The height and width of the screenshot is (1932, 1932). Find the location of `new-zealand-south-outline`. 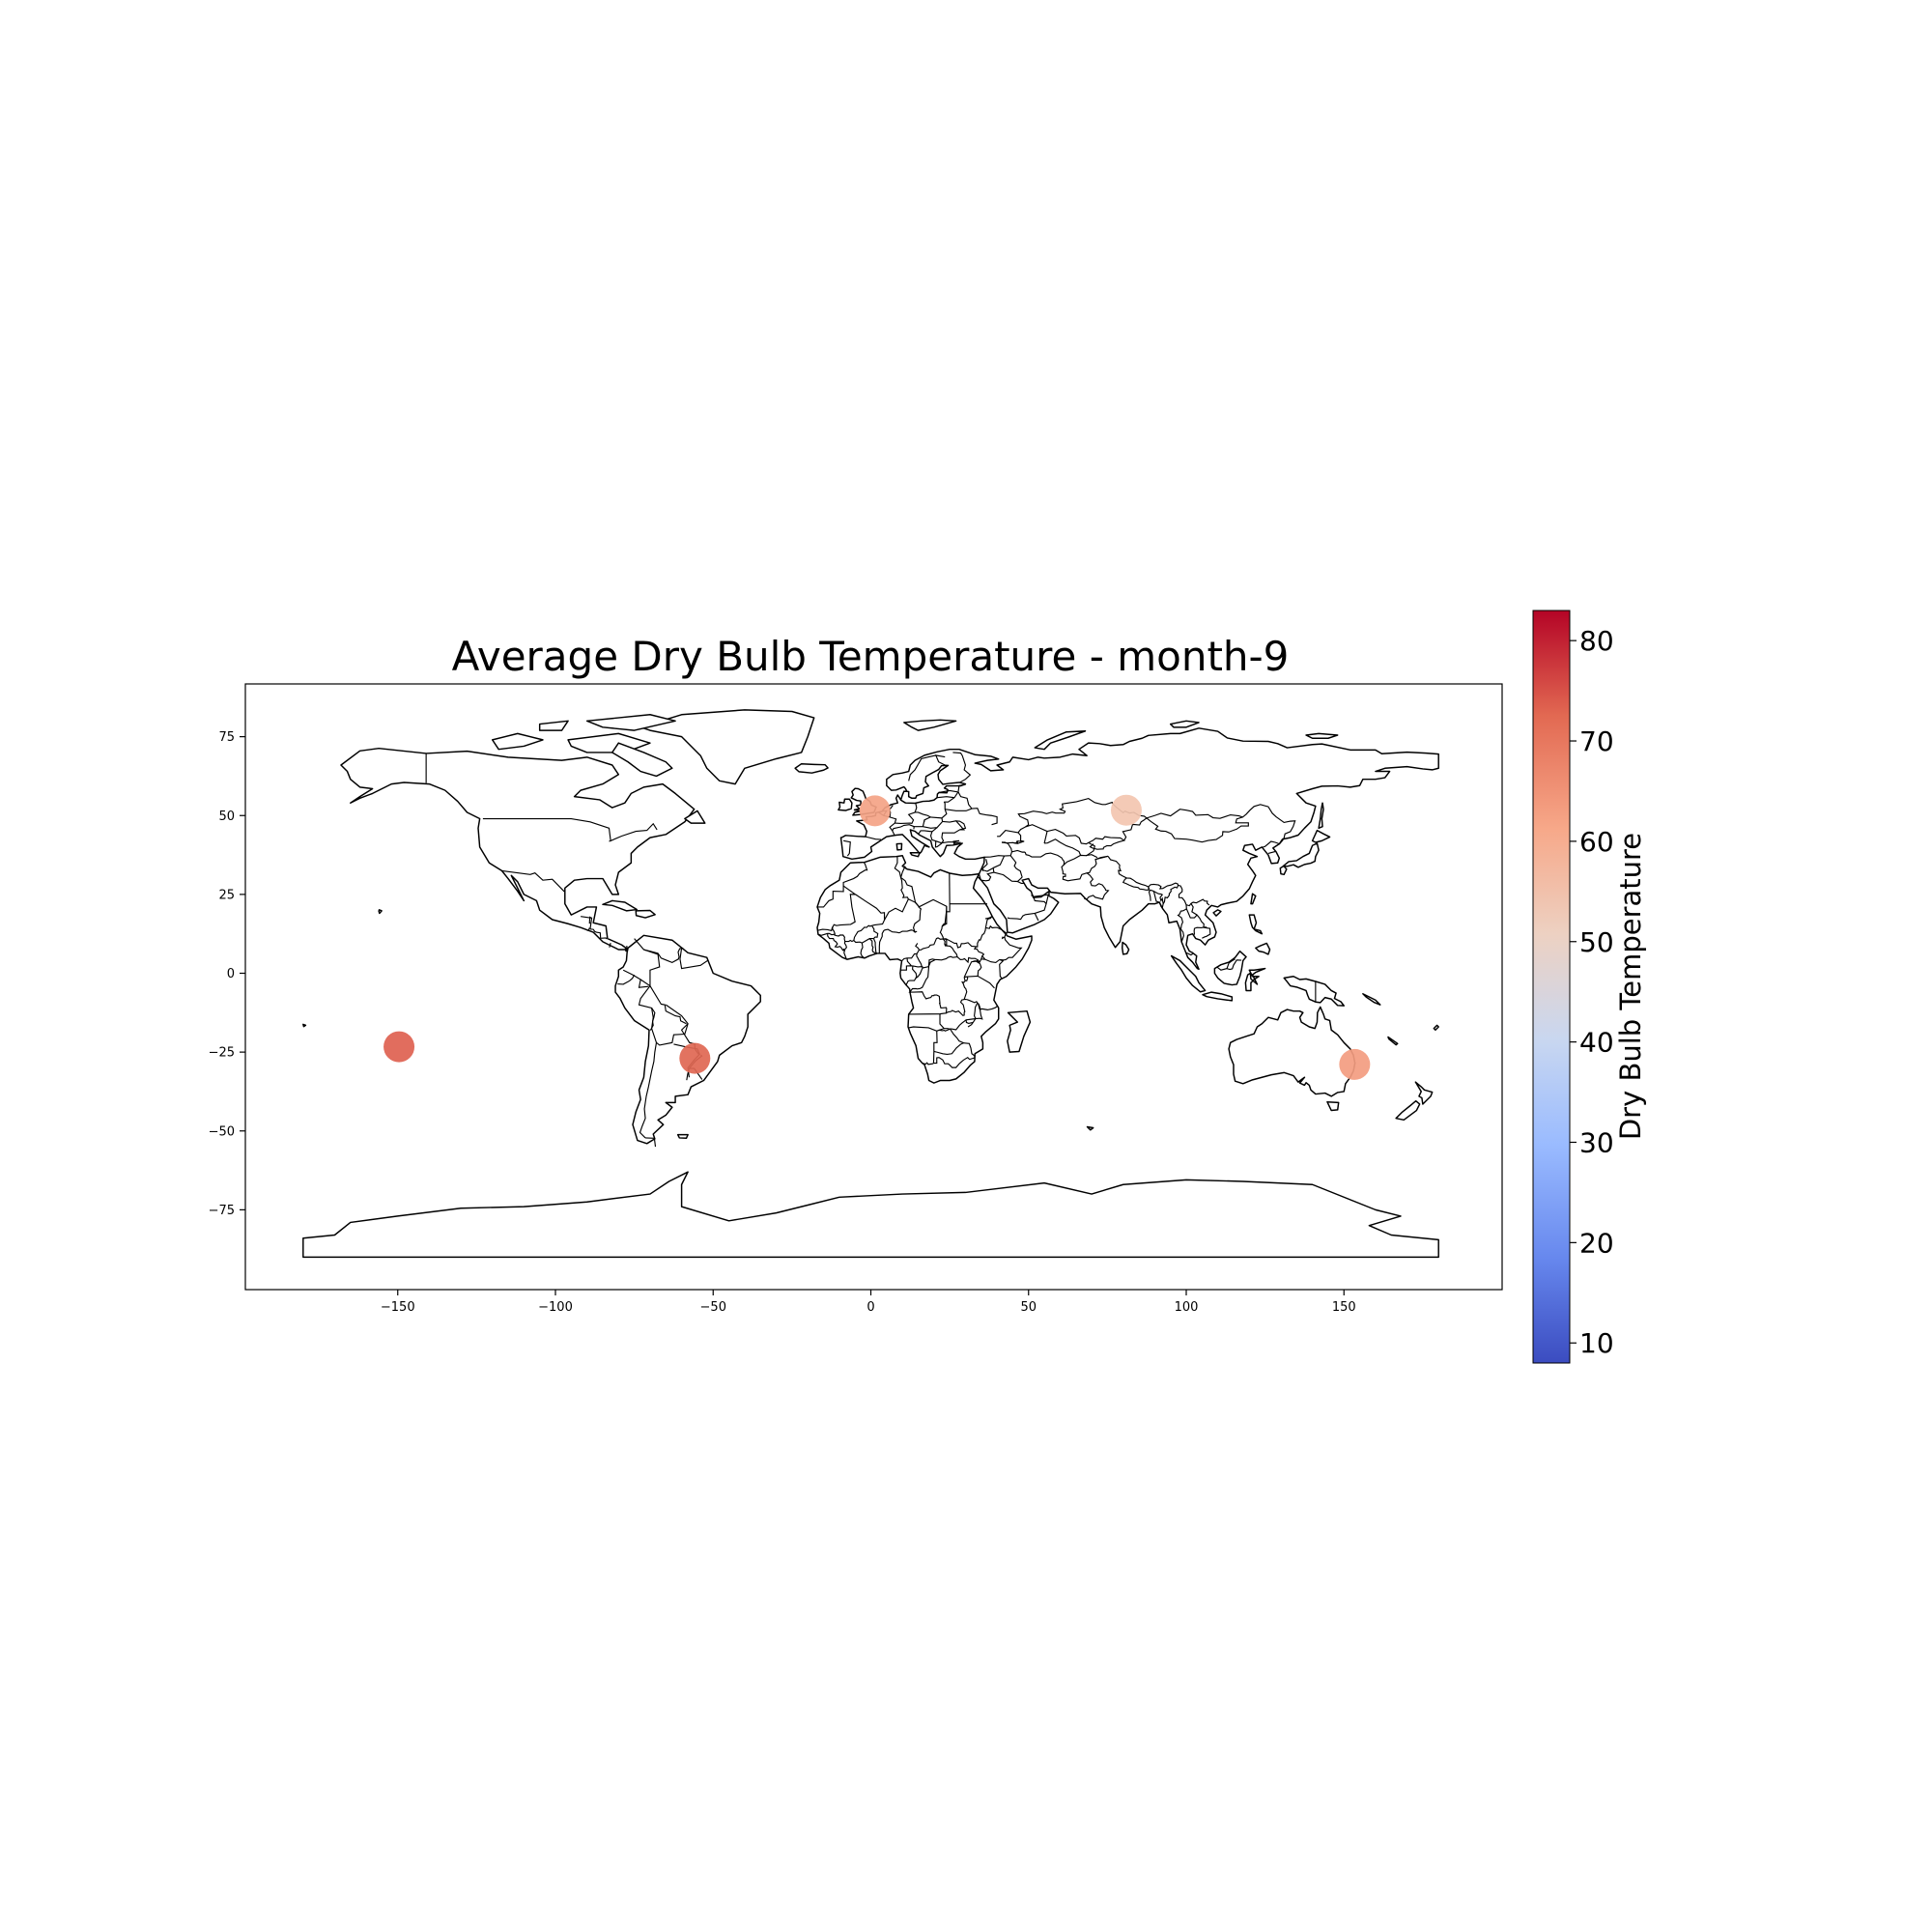

new-zealand-south-outline is located at coordinates (1408, 1110).